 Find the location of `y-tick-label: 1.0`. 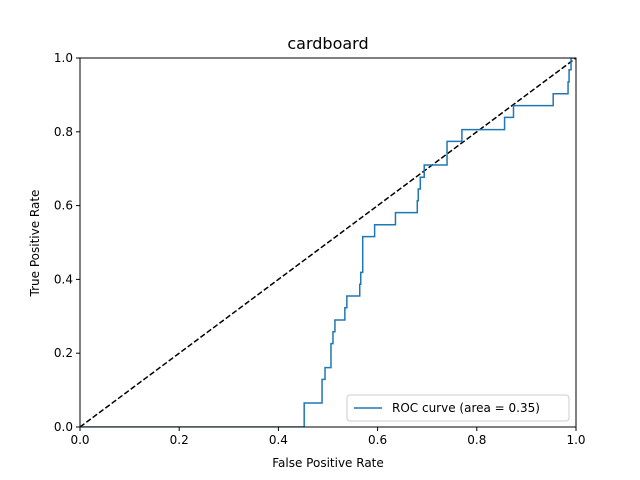

y-tick-label: 1.0 is located at coordinates (63, 58).